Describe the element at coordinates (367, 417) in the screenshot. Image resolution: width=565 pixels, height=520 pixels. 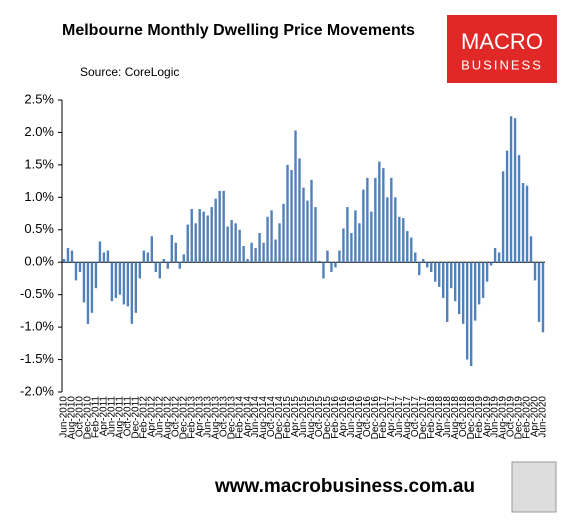
I see `x-tick-label: Oct-2016` at that location.